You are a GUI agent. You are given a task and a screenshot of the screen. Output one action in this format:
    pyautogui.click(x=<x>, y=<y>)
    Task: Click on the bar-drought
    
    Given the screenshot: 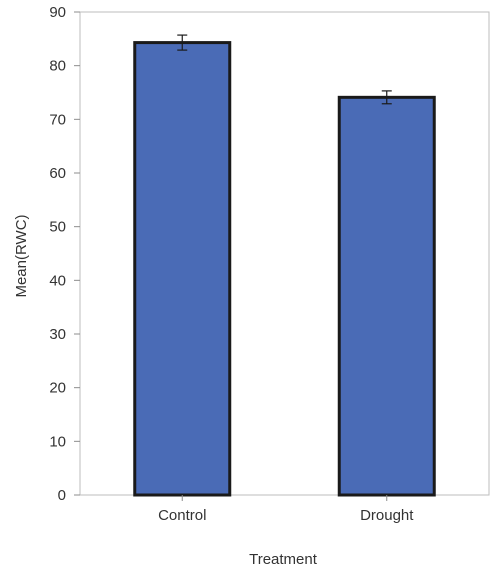 What is the action you would take?
    pyautogui.click(x=386, y=296)
    